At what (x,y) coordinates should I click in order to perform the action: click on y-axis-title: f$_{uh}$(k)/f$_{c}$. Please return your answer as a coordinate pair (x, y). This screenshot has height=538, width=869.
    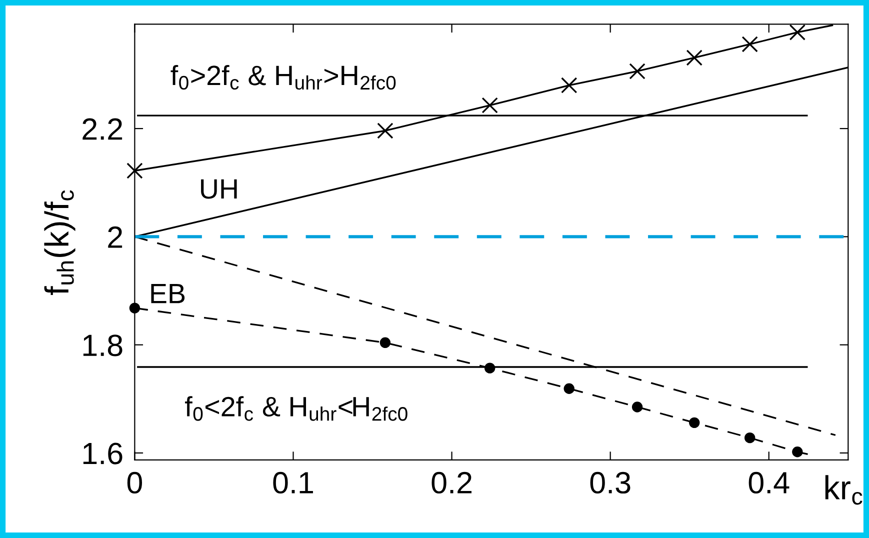
    Looking at the image, I should click on (60, 242).